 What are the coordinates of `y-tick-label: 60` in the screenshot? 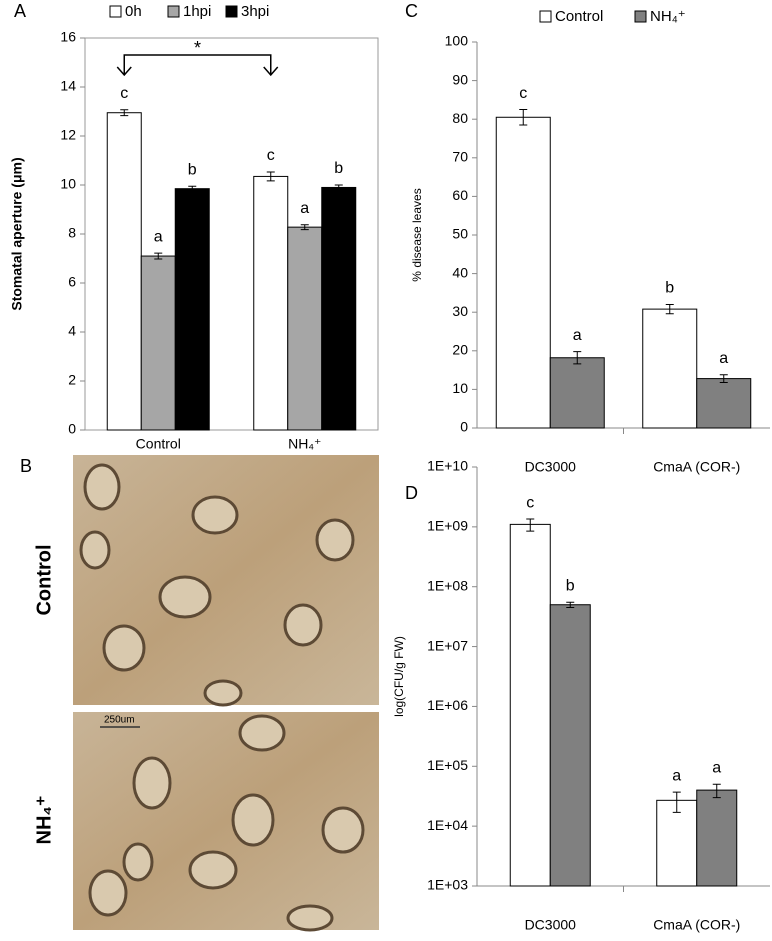 It's located at (460, 195).